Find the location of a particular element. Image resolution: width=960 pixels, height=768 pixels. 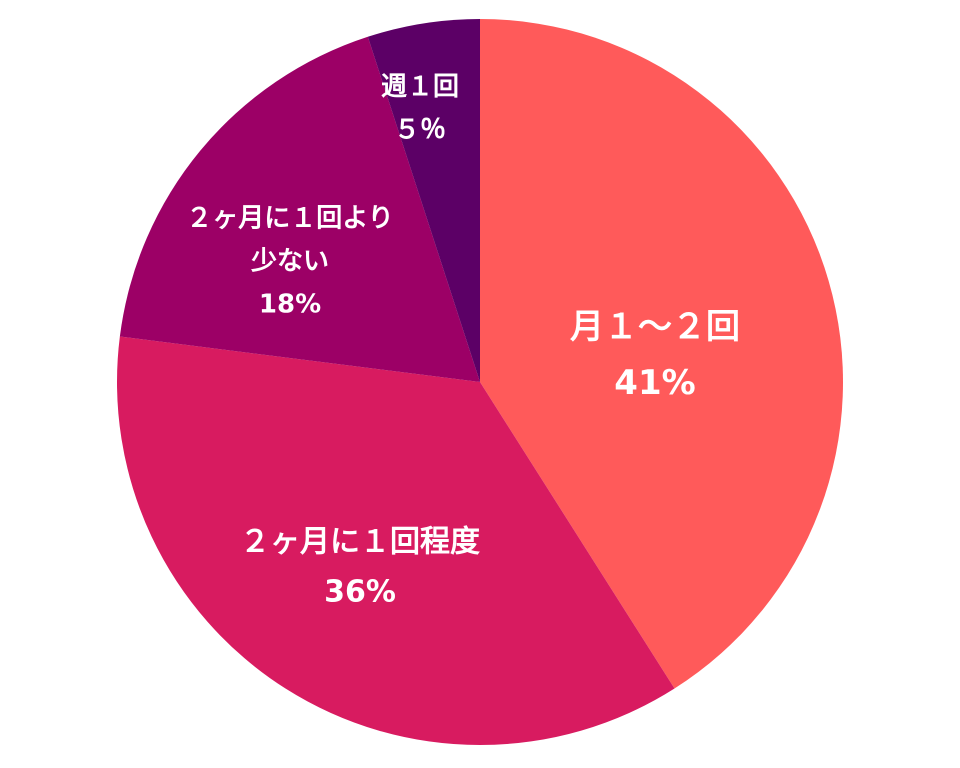

value-label: 41% is located at coordinates (655, 383).